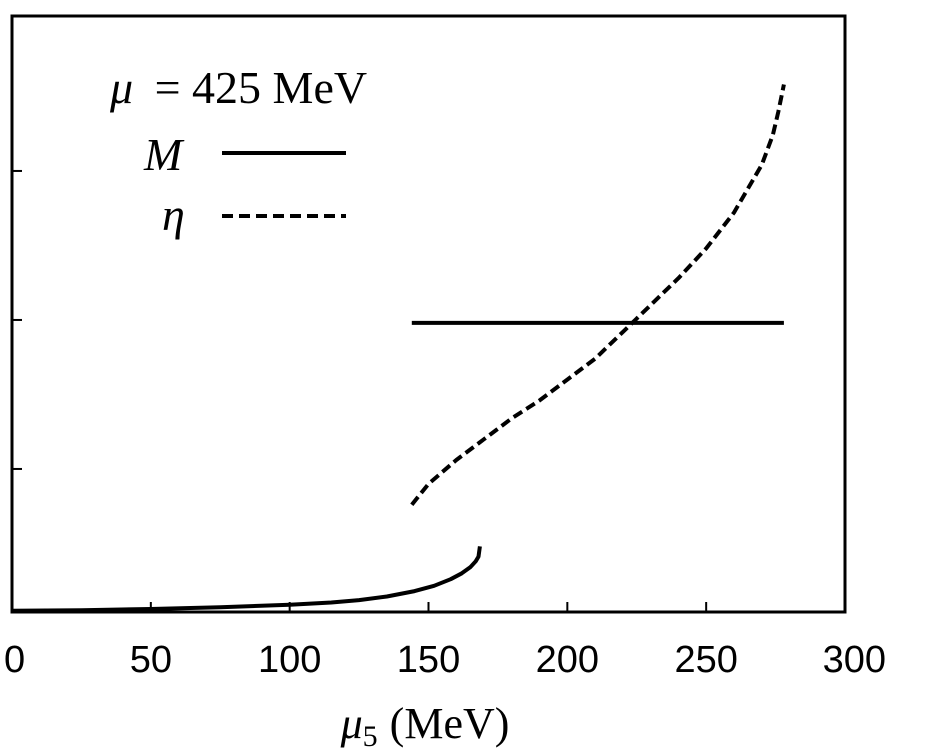  What do you see at coordinates (164, 154) in the screenshot?
I see `legend-label-M: M` at bounding box center [164, 154].